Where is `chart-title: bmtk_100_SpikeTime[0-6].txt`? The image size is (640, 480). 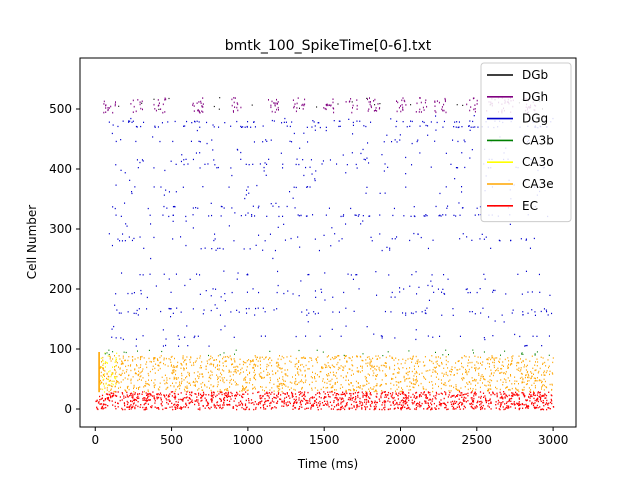 chart-title: bmtk_100_SpikeTime[0-6].txt is located at coordinates (328, 46).